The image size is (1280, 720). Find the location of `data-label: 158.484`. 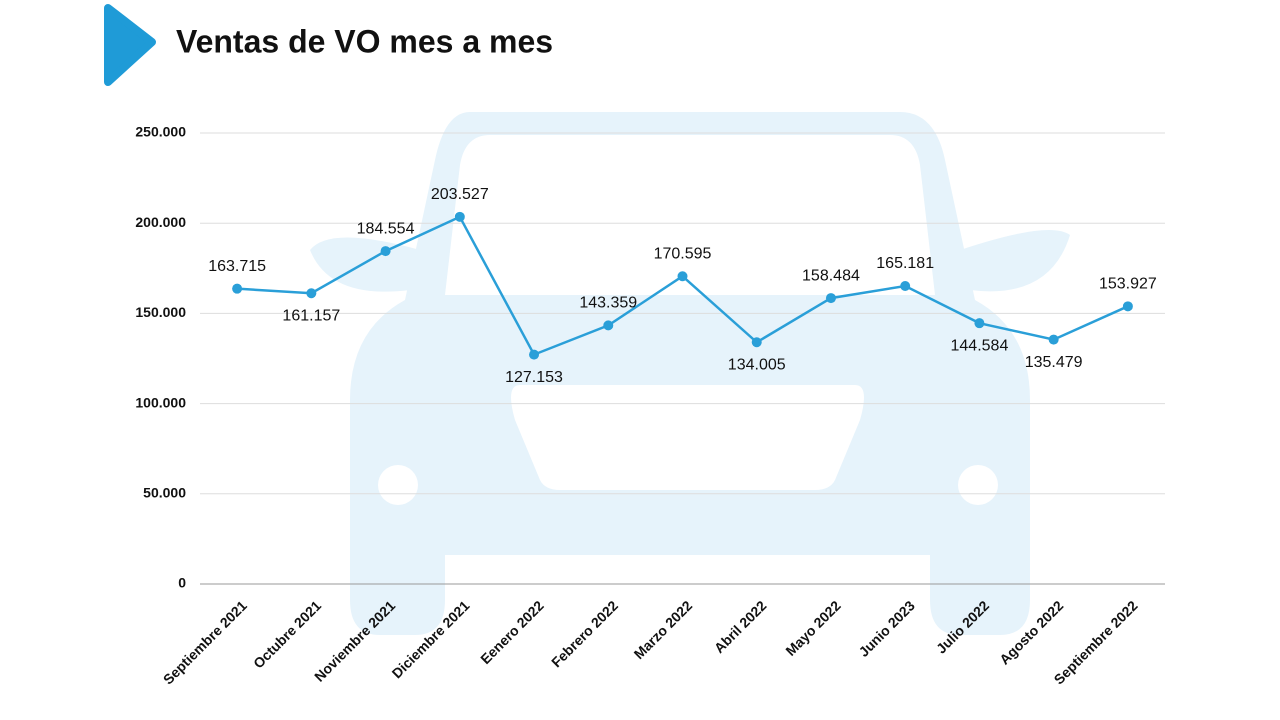

data-label: 158.484 is located at coordinates (831, 275).